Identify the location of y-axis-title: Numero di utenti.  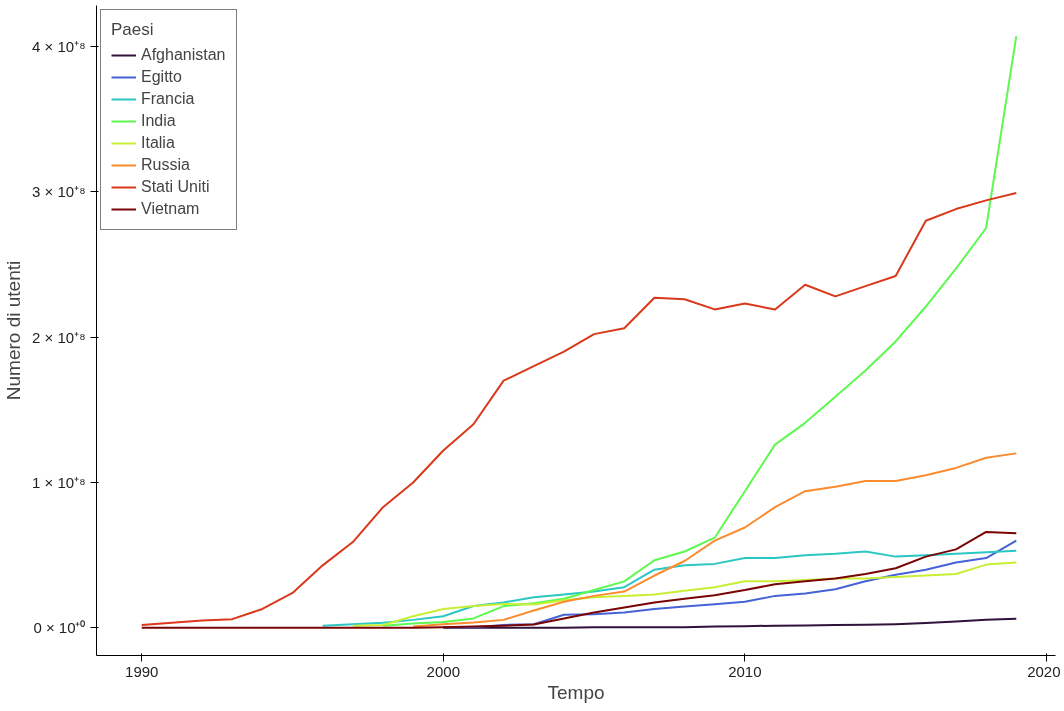
(14, 330).